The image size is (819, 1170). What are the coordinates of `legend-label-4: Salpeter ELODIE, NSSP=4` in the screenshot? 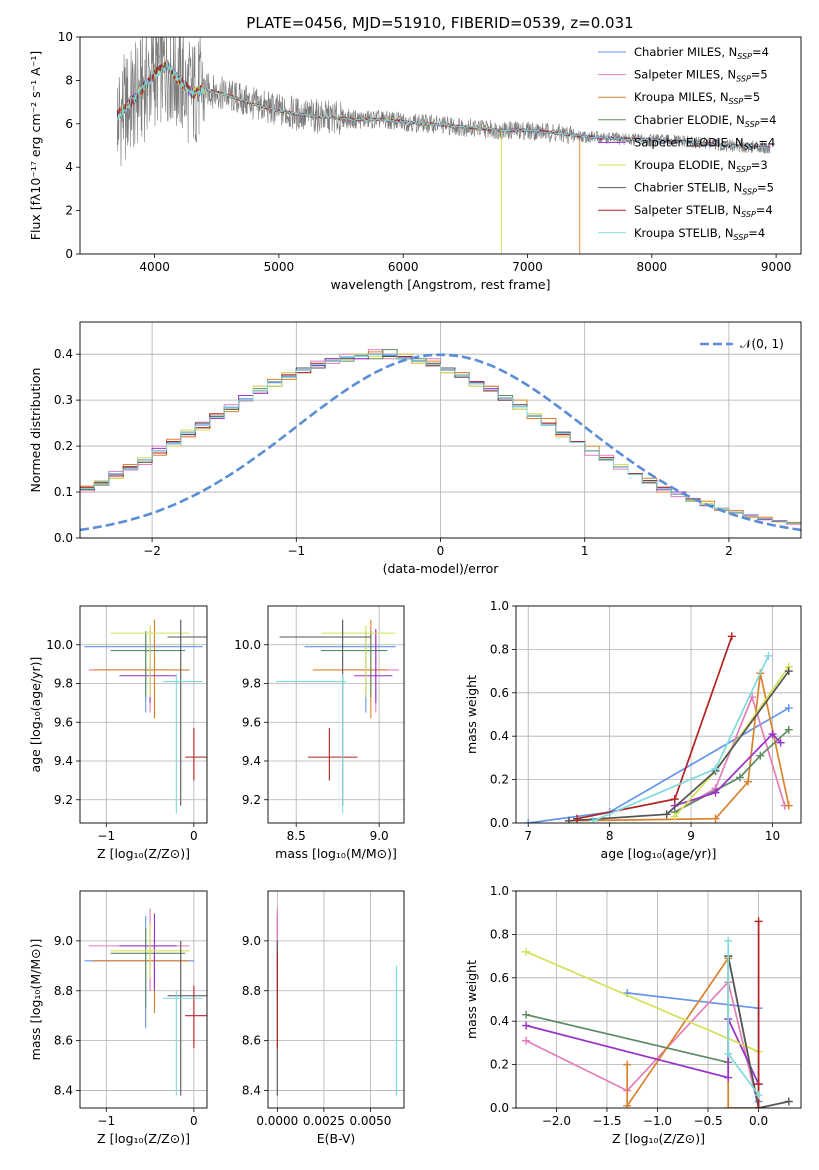 It's located at (704, 143).